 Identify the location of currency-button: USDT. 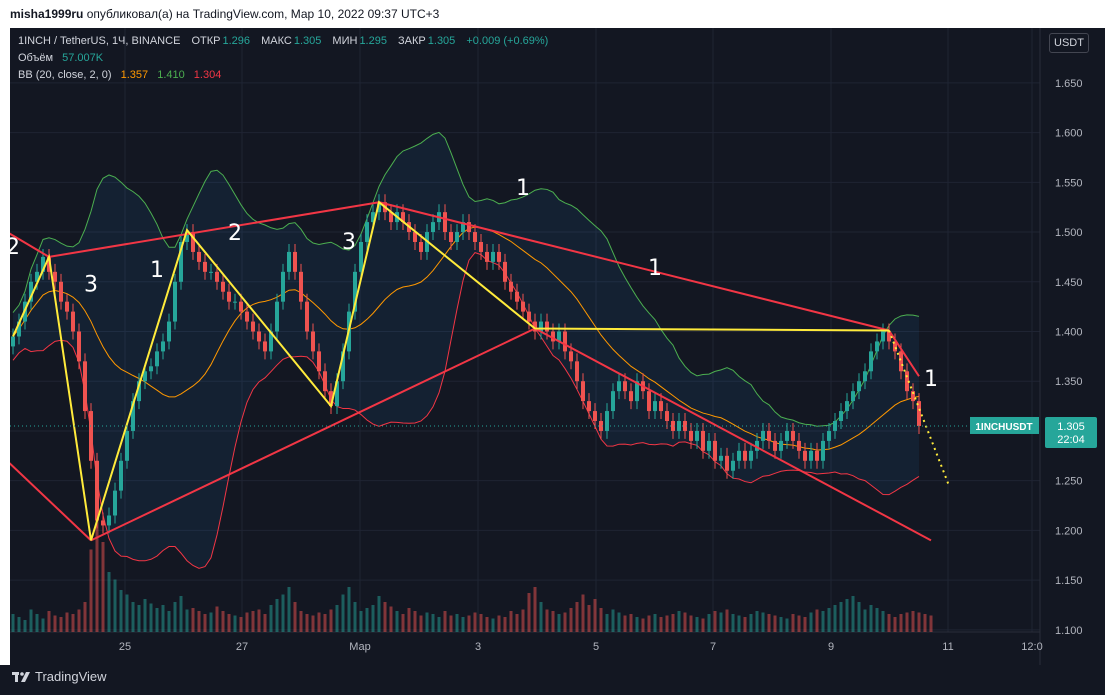
(1069, 43).